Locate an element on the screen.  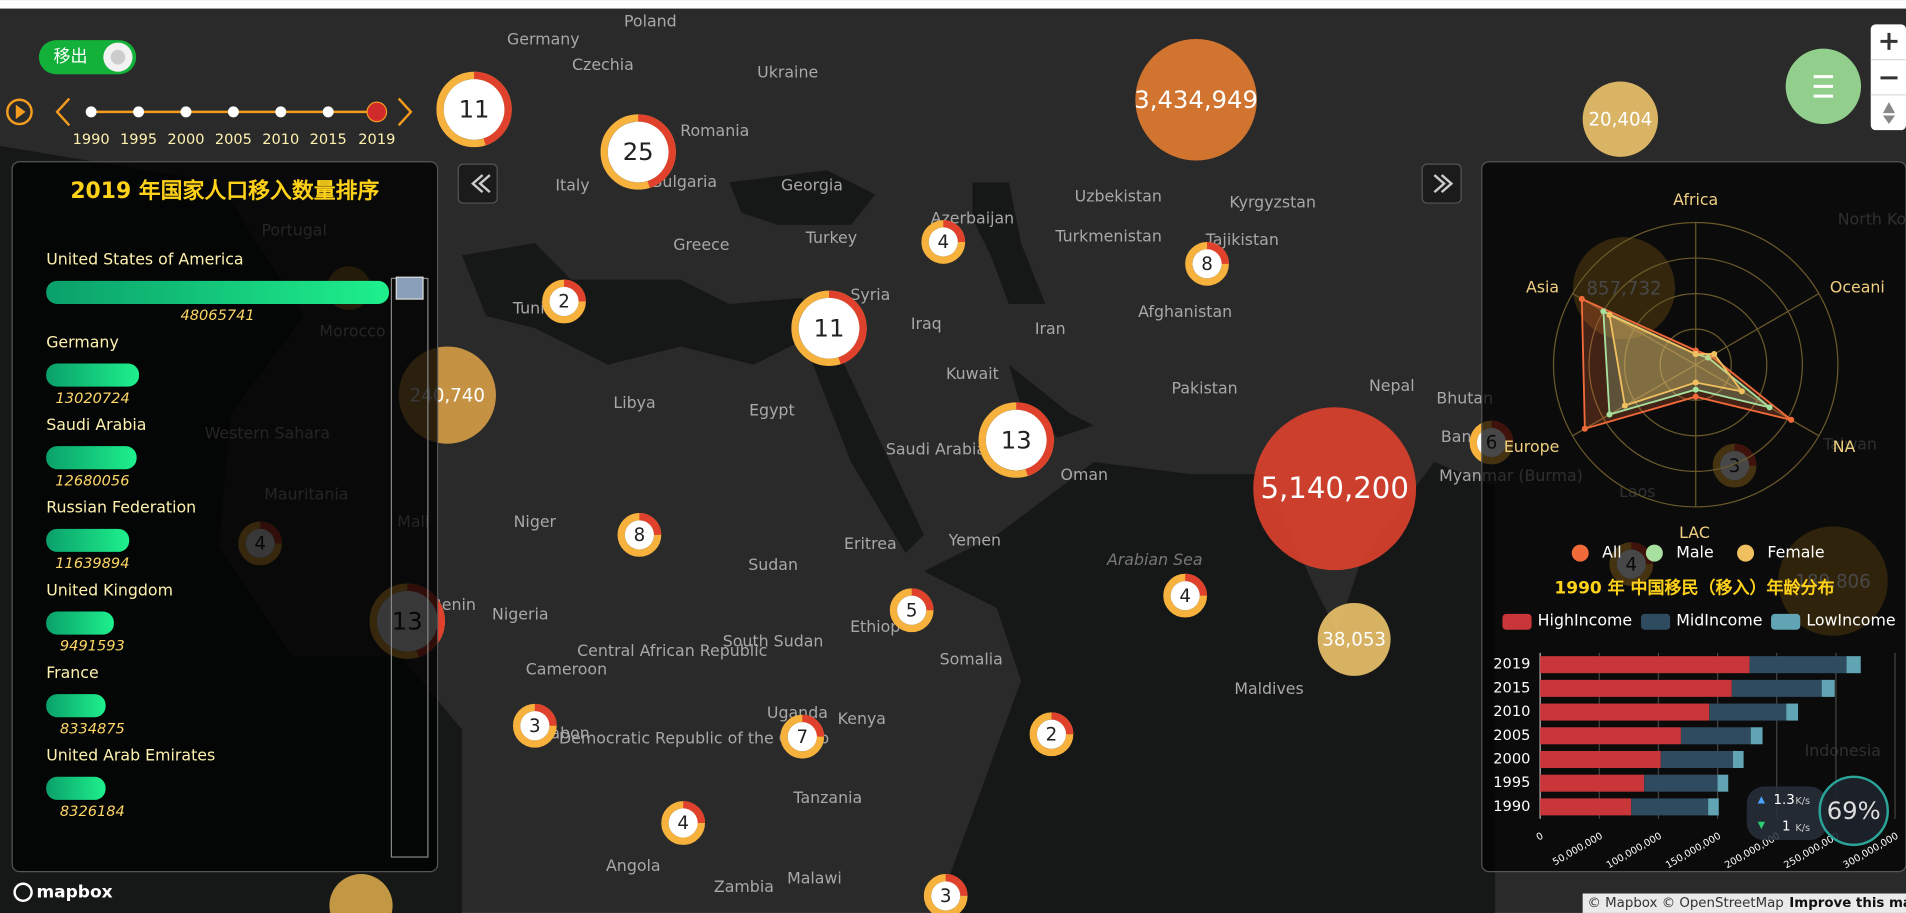
y-tick-label: 1990 is located at coordinates (1511, 806).